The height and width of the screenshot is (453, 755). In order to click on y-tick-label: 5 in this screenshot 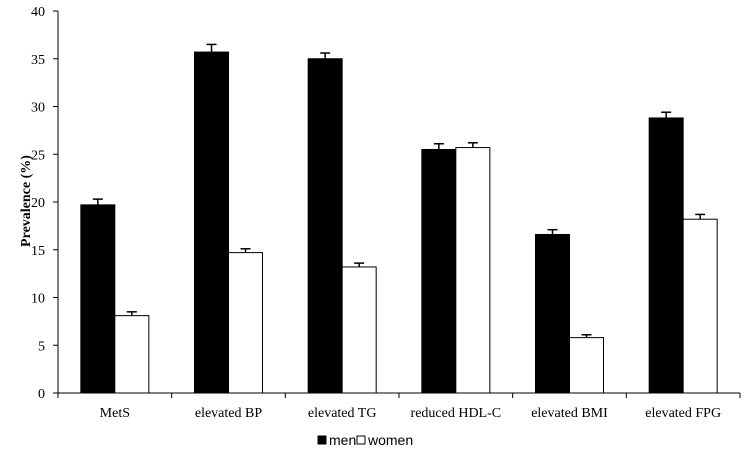, I will do `click(41, 346)`.